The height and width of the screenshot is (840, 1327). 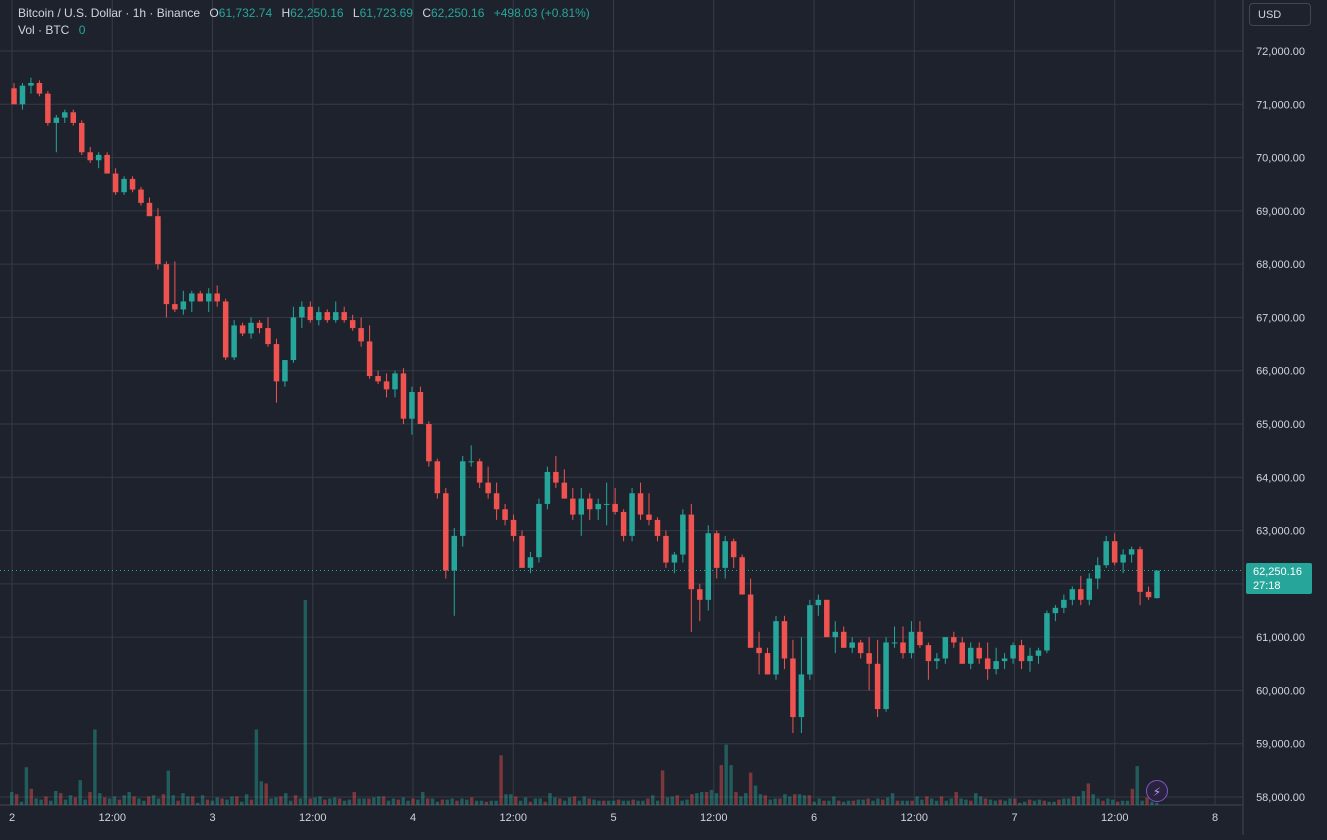 I want to click on legend-low-label: L, so click(x=356, y=13).